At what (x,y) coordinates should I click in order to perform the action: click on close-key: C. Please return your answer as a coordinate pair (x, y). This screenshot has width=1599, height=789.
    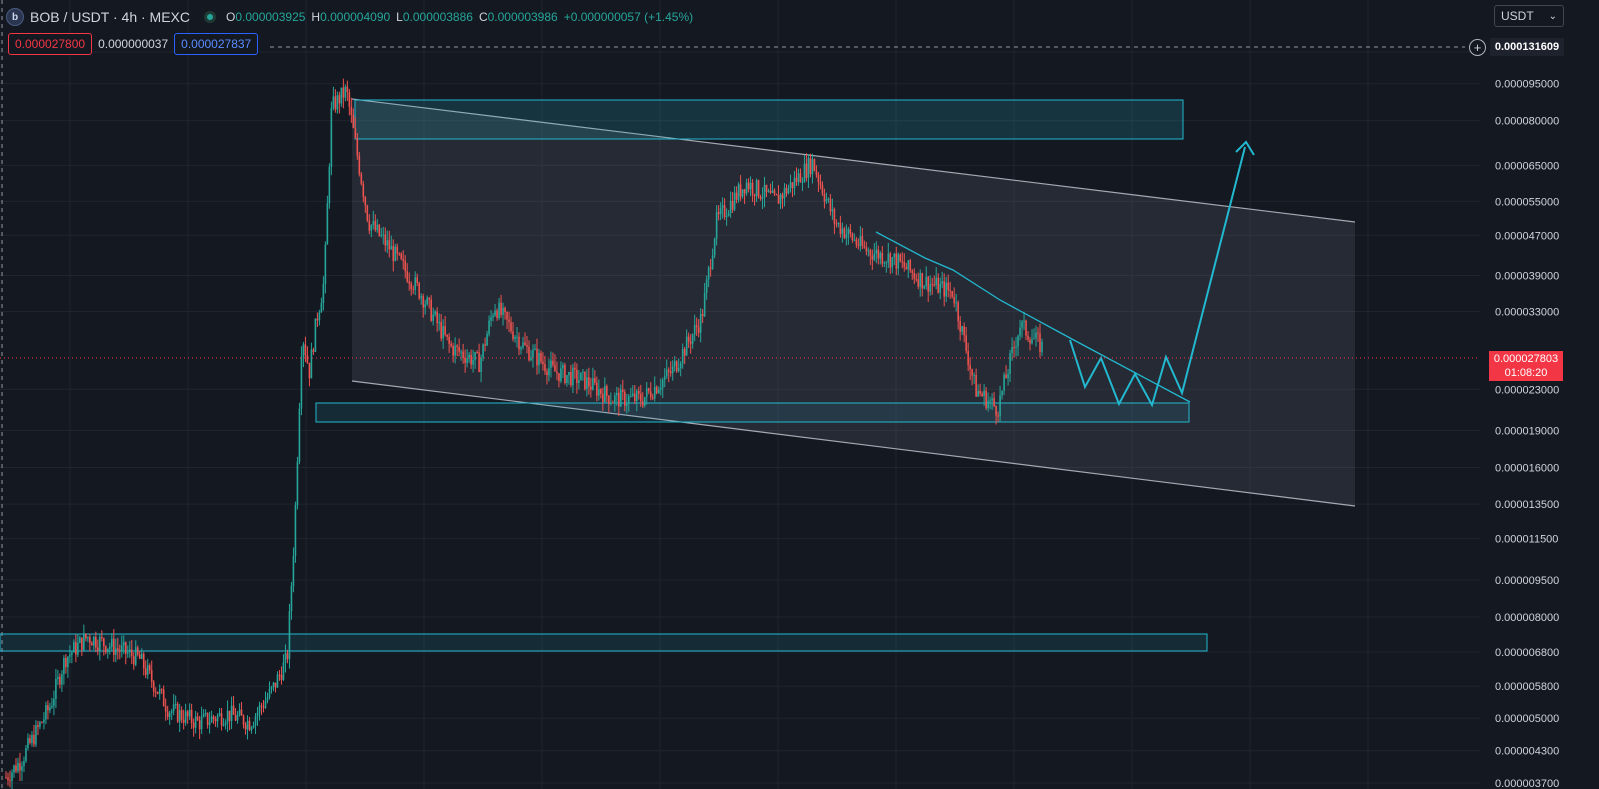
    Looking at the image, I should click on (483, 17).